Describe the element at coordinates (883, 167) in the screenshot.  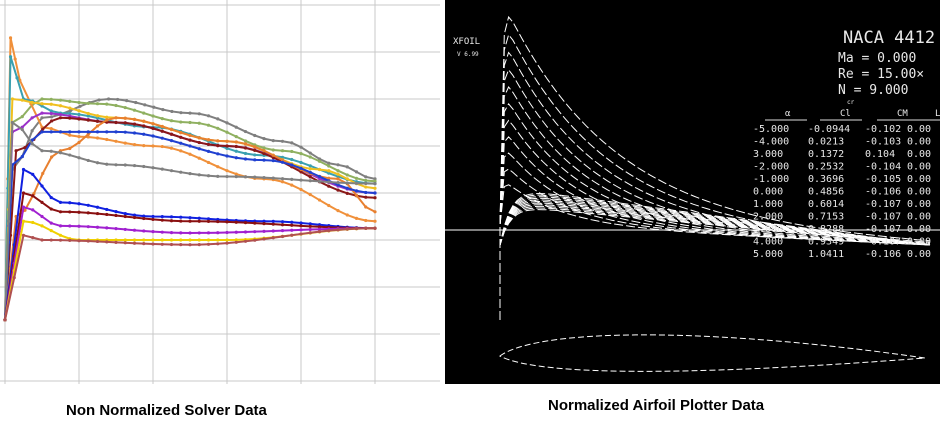
I see `table-cell: -0.104` at that location.